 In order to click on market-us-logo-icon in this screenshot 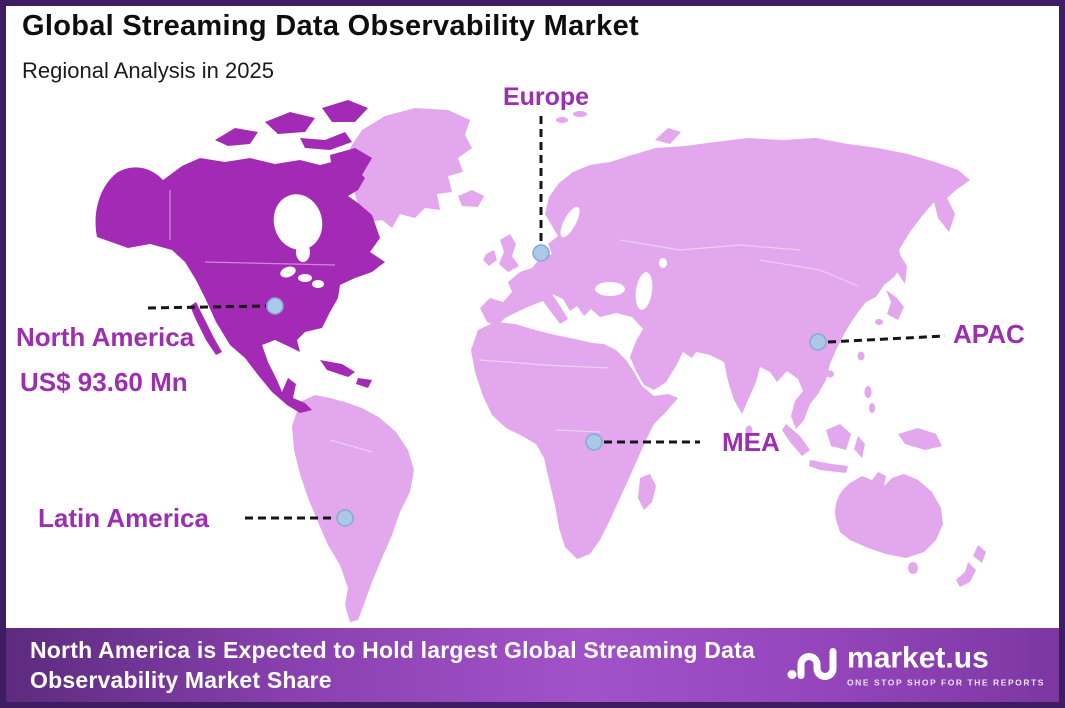, I will do `click(812, 665)`.